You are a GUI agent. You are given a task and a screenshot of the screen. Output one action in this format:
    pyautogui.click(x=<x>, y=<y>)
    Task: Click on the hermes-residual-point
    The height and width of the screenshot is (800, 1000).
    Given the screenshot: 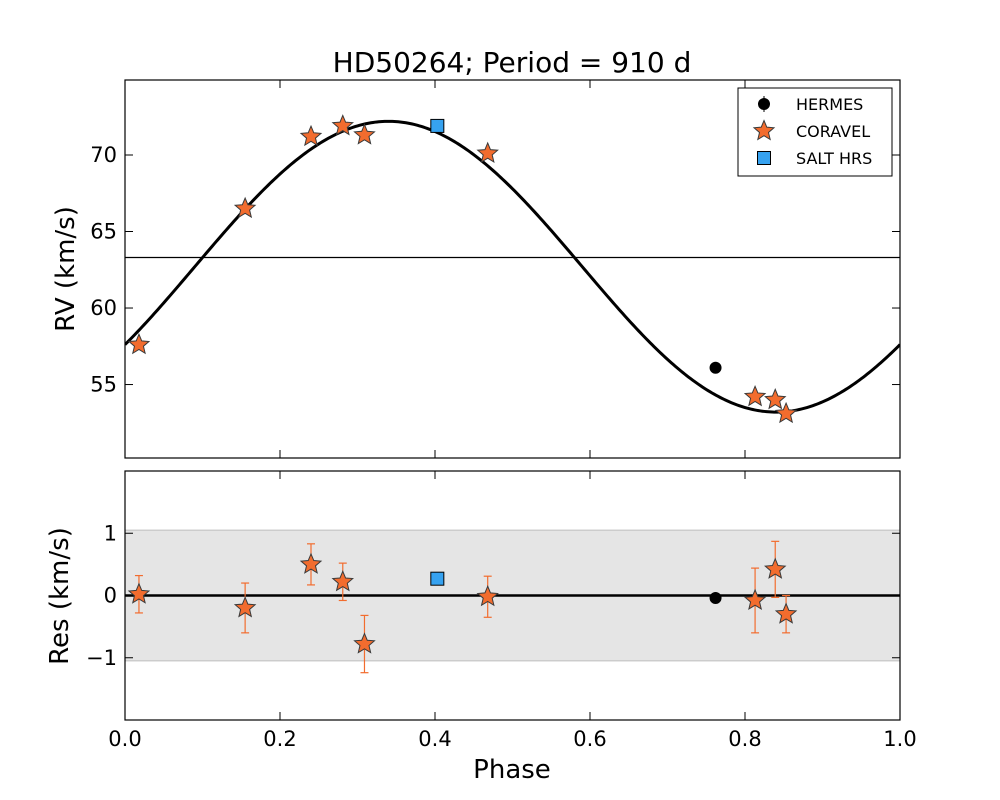 What is the action you would take?
    pyautogui.click(x=715, y=597)
    